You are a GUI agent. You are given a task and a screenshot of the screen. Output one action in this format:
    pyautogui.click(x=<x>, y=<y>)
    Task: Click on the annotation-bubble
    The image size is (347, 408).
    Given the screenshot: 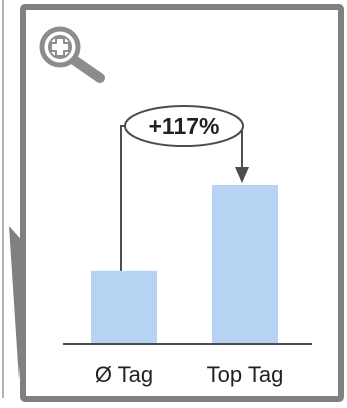 What is the action you would take?
    pyautogui.click(x=184, y=126)
    